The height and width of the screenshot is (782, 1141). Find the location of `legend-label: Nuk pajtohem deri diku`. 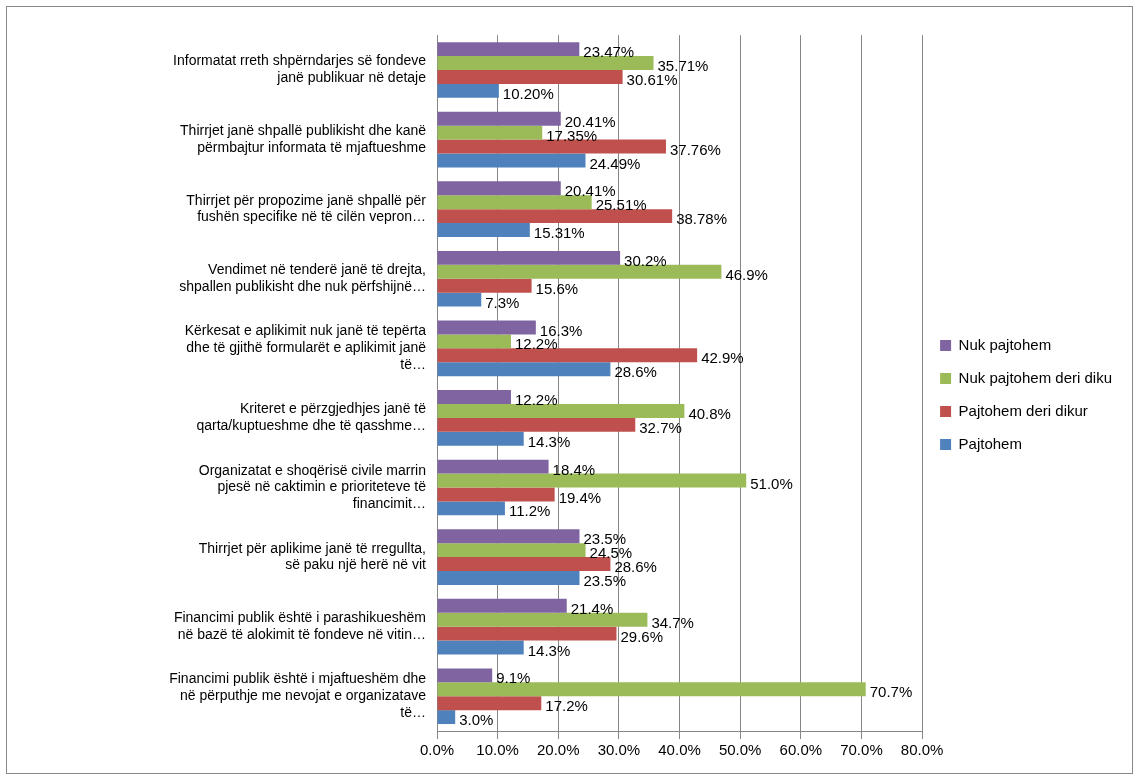

legend-label: Nuk pajtohem deri diku is located at coordinates (1035, 377).